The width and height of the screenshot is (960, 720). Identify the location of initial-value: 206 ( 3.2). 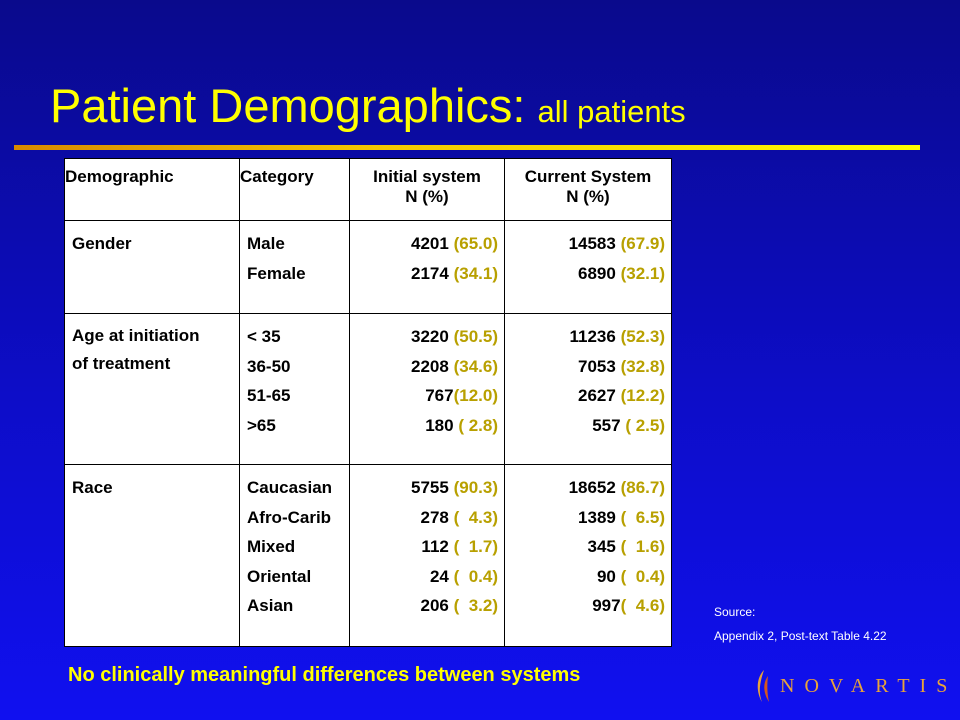
(427, 606).